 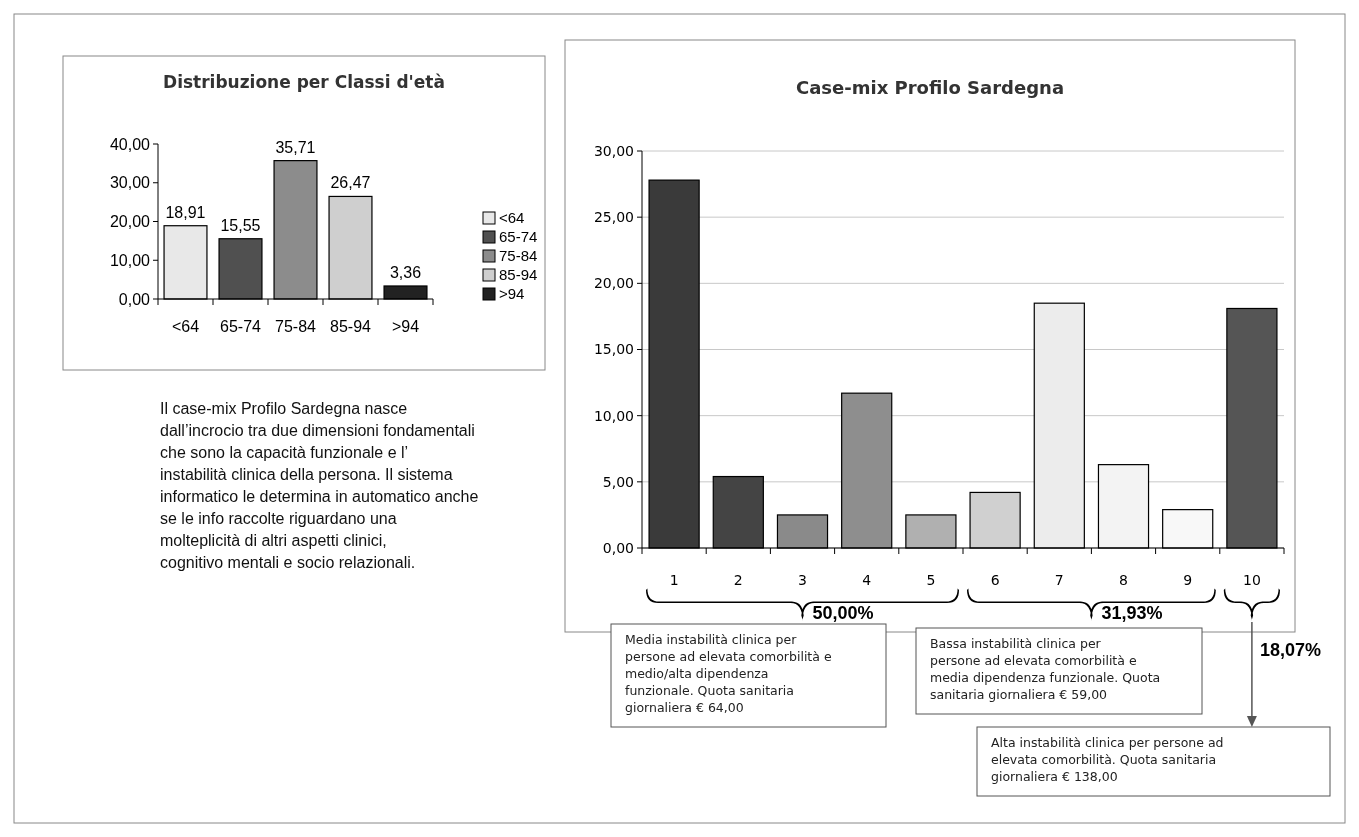 I want to click on x-tick-label: 10, so click(x=1251, y=580).